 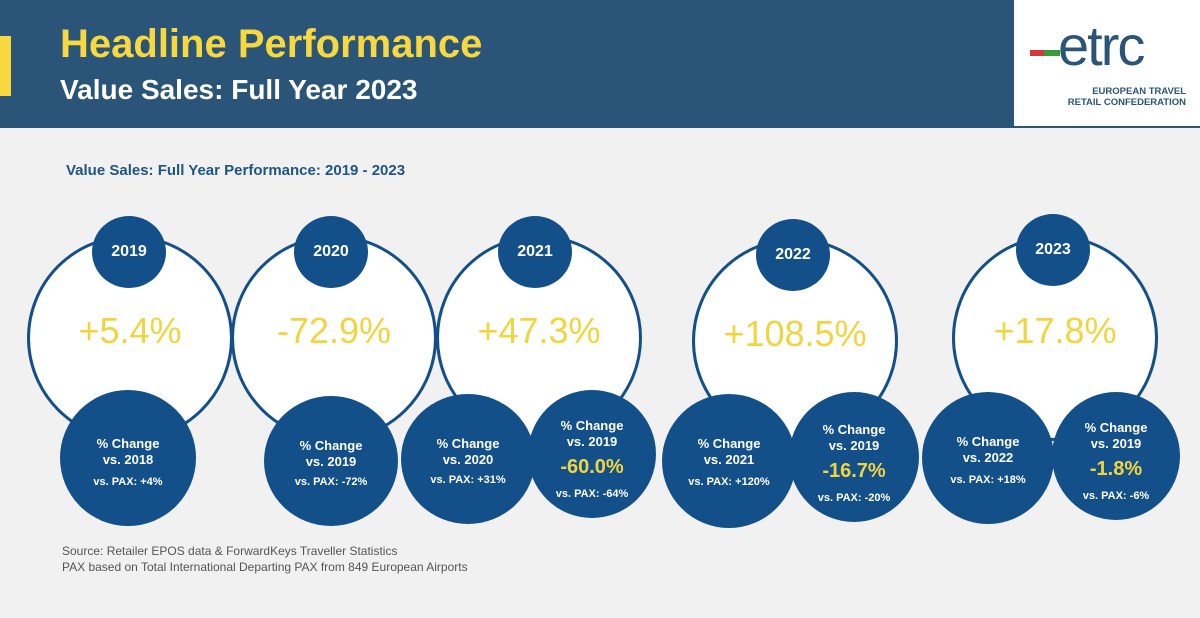 What do you see at coordinates (539, 330) in the screenshot?
I see `value-2021: +47.3%` at bounding box center [539, 330].